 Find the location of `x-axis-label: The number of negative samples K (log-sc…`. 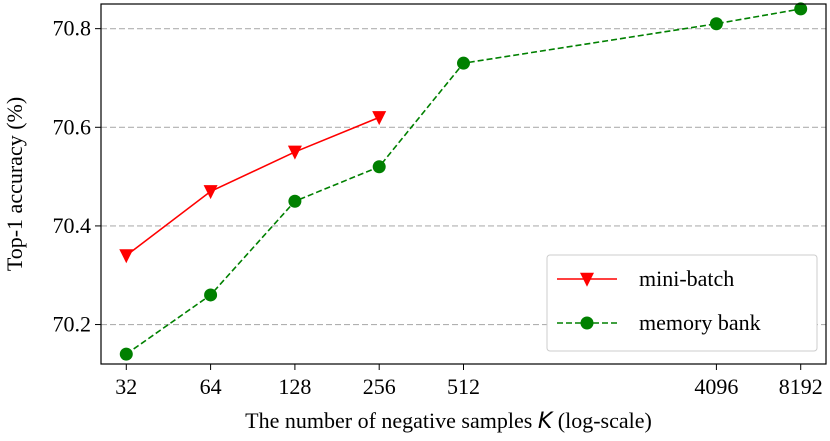

x-axis-label: The number of negative samples K (log-sc… is located at coordinates (448, 421).